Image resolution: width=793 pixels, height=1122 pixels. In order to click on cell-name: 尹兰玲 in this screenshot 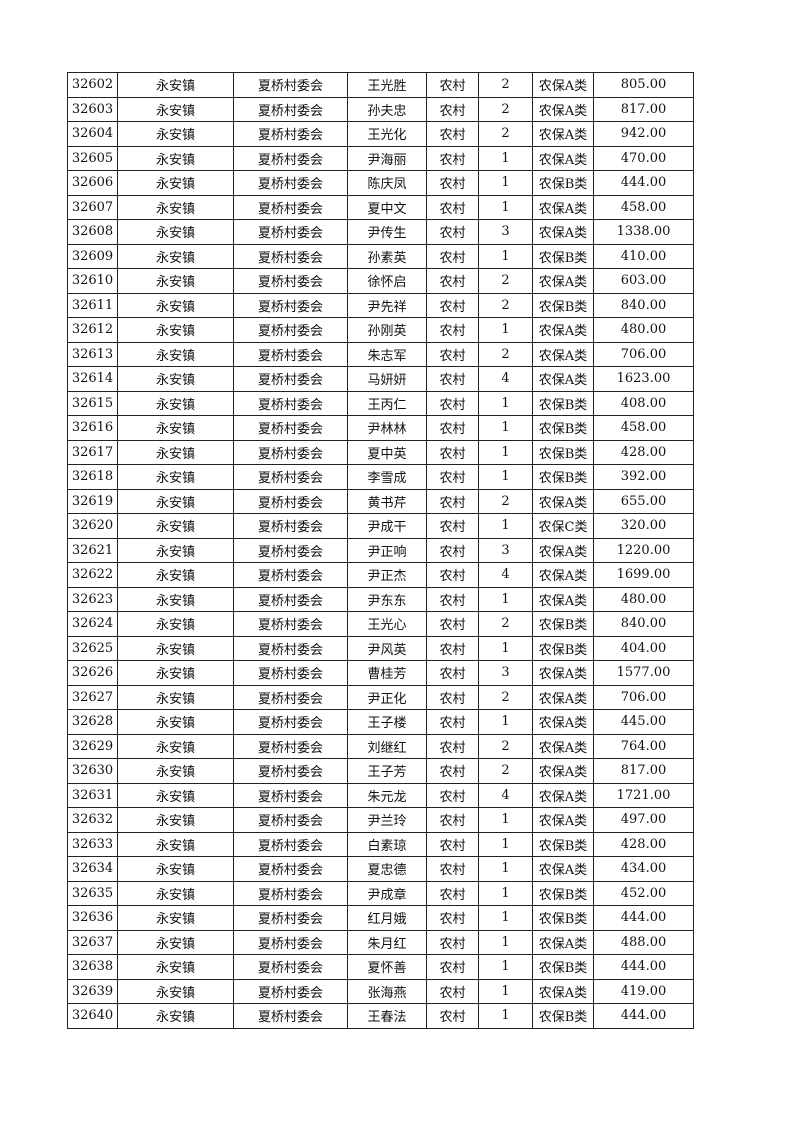, I will do `click(387, 820)`.